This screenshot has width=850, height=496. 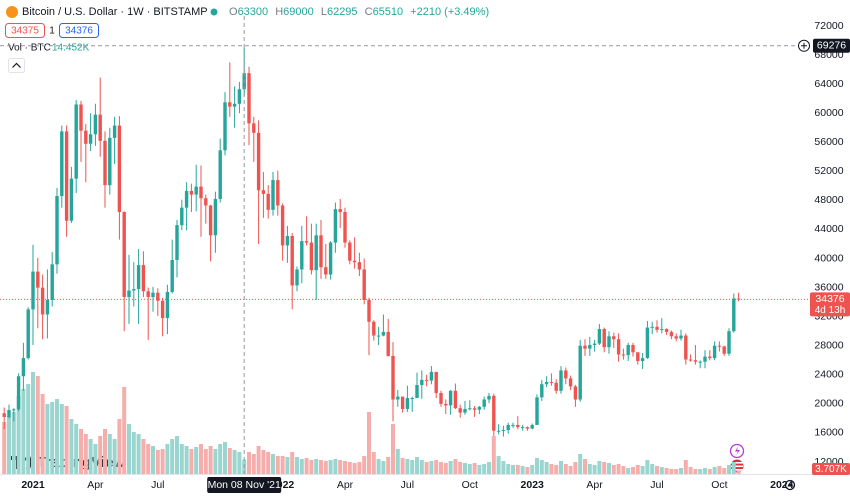 What do you see at coordinates (115, 12) in the screenshot?
I see `symbol-title: Bitcoin / U.S. Dollar · 1W · BITSTAMP` at bounding box center [115, 12].